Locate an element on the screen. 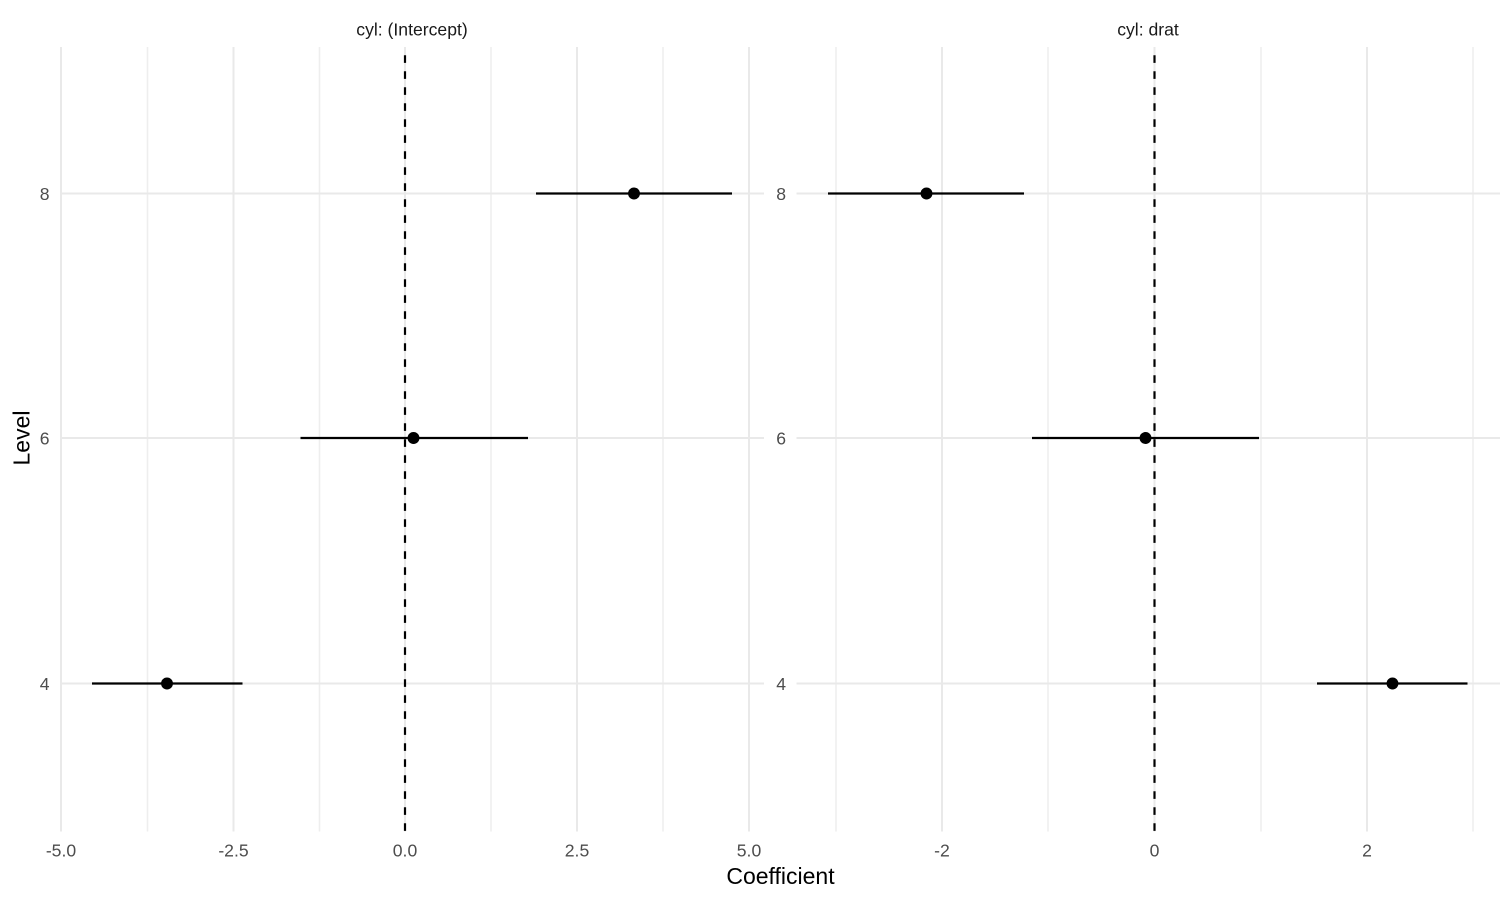 This screenshot has width=1512, height=900. svg-text: 2 is located at coordinates (1367, 851).